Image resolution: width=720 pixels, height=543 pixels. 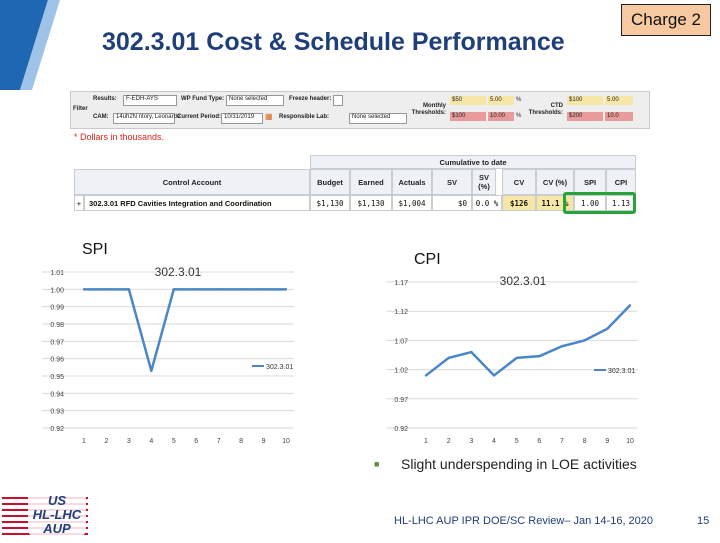 What do you see at coordinates (501, 100) in the screenshot?
I see `monthly-threshold-pct-top: 5.00` at bounding box center [501, 100].